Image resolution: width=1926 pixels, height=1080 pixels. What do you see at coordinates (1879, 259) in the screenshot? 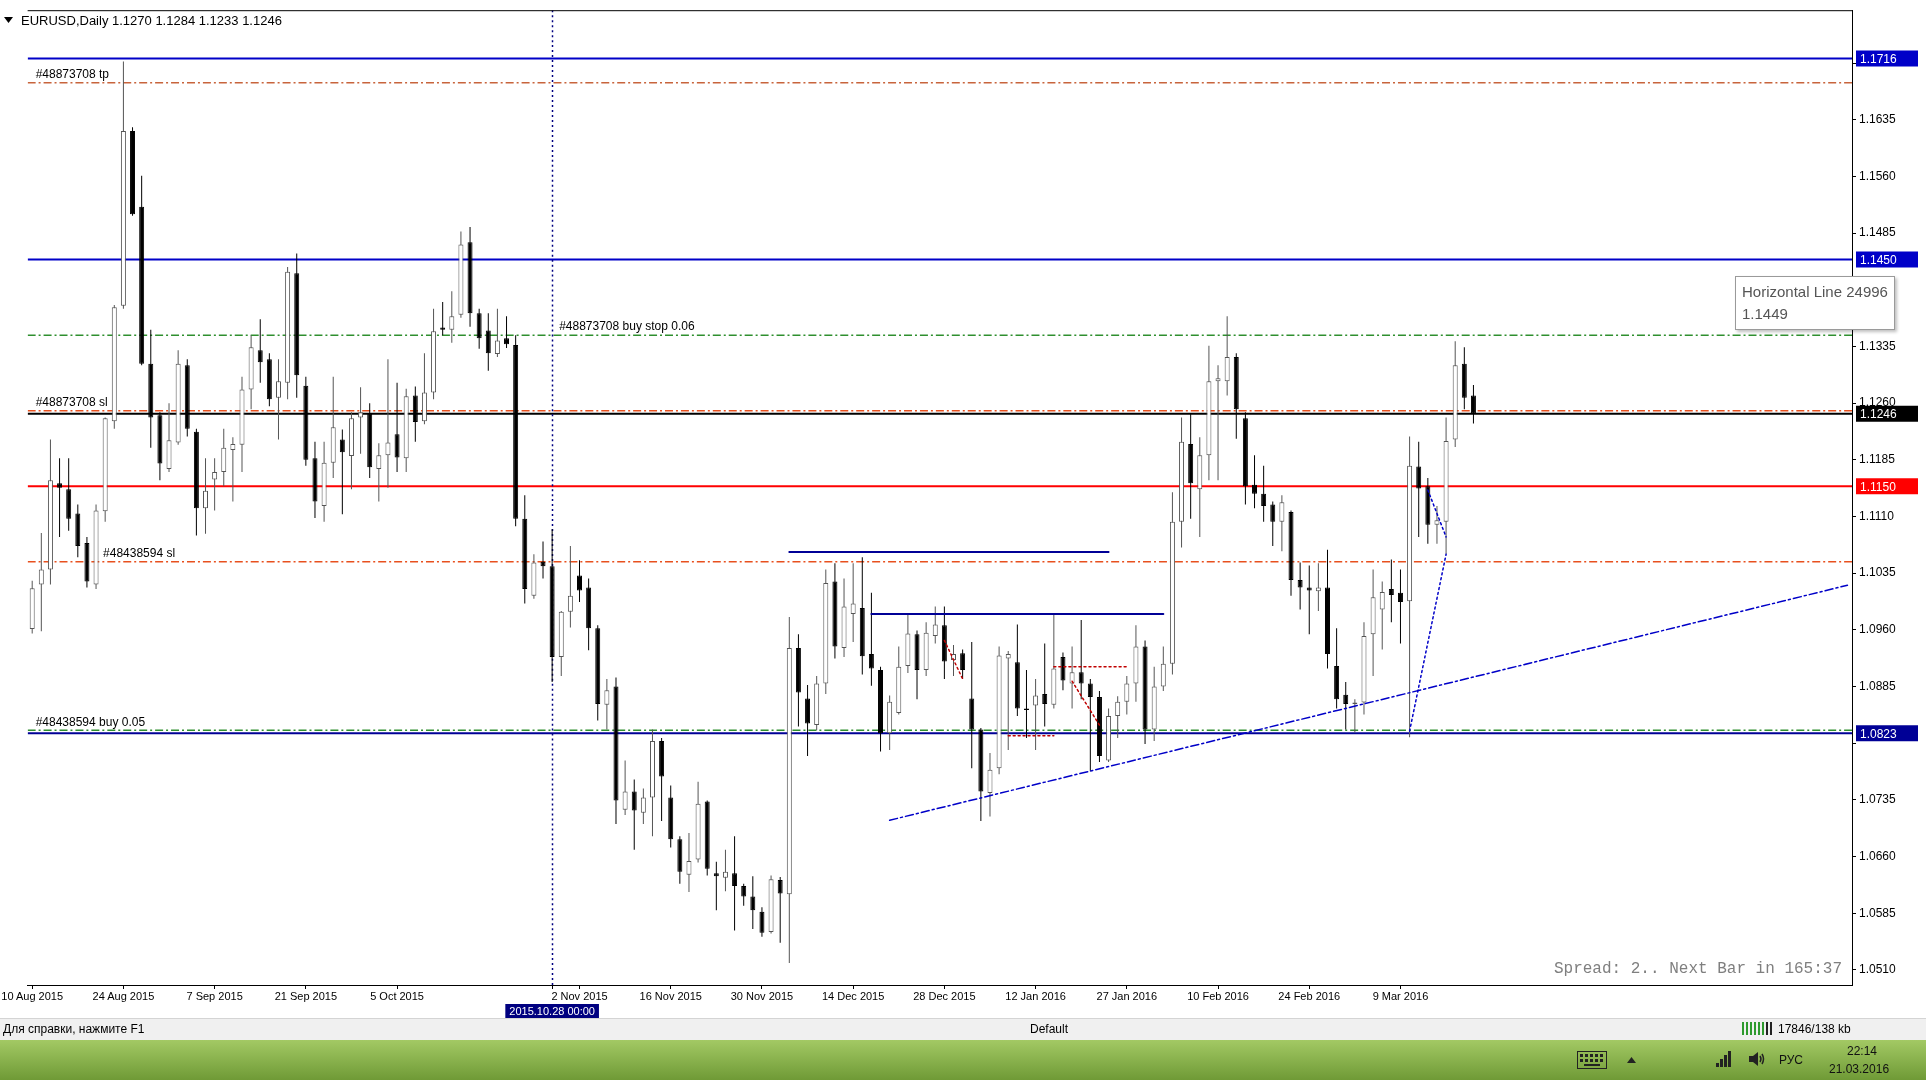
I see `ref-line-label: 1.1450` at bounding box center [1879, 259].